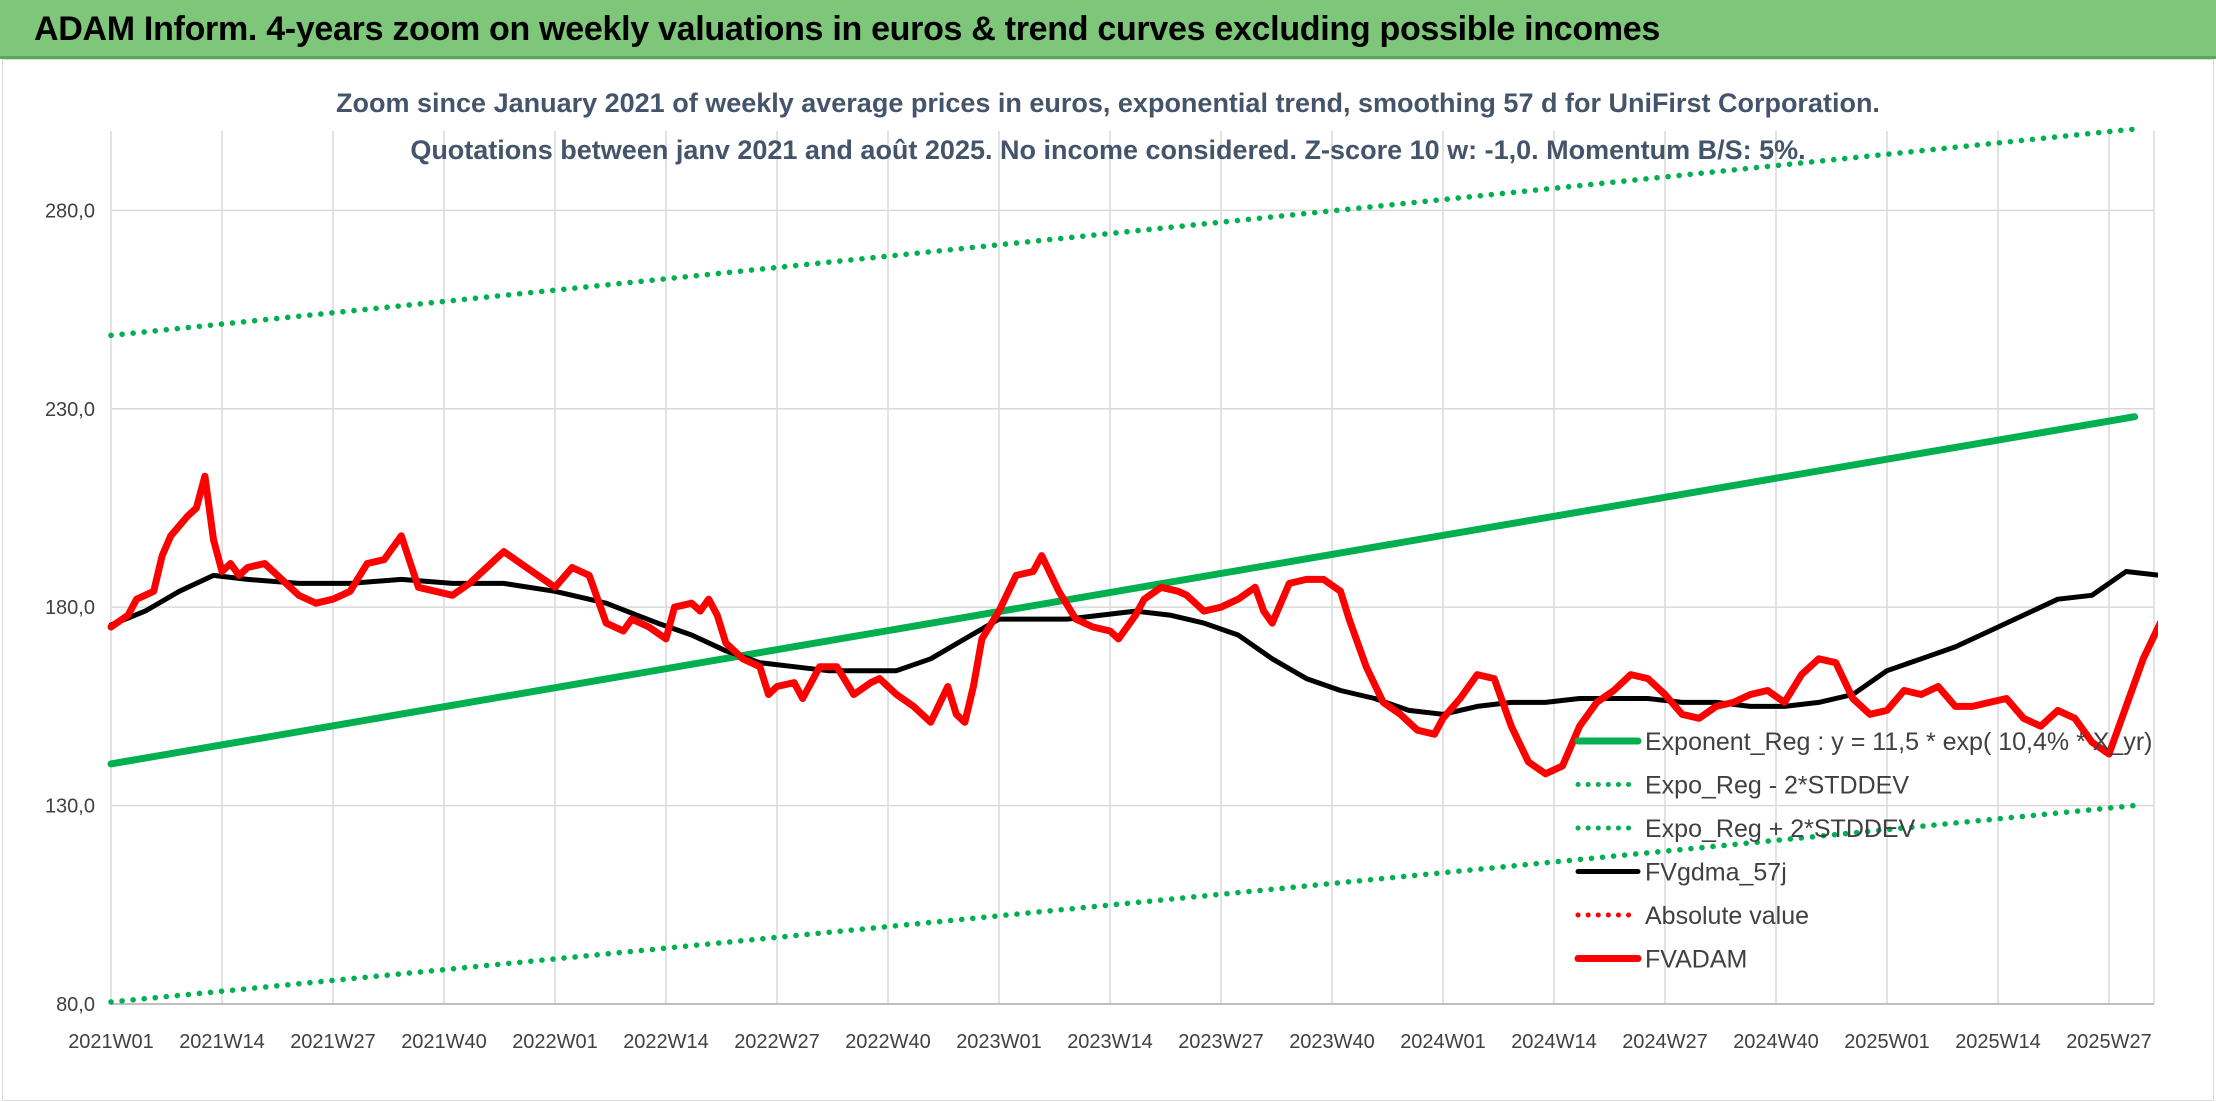 The width and height of the screenshot is (2216, 1102). Describe the element at coordinates (75, 1005) in the screenshot. I see `y-tick-label: 80,0` at that location.